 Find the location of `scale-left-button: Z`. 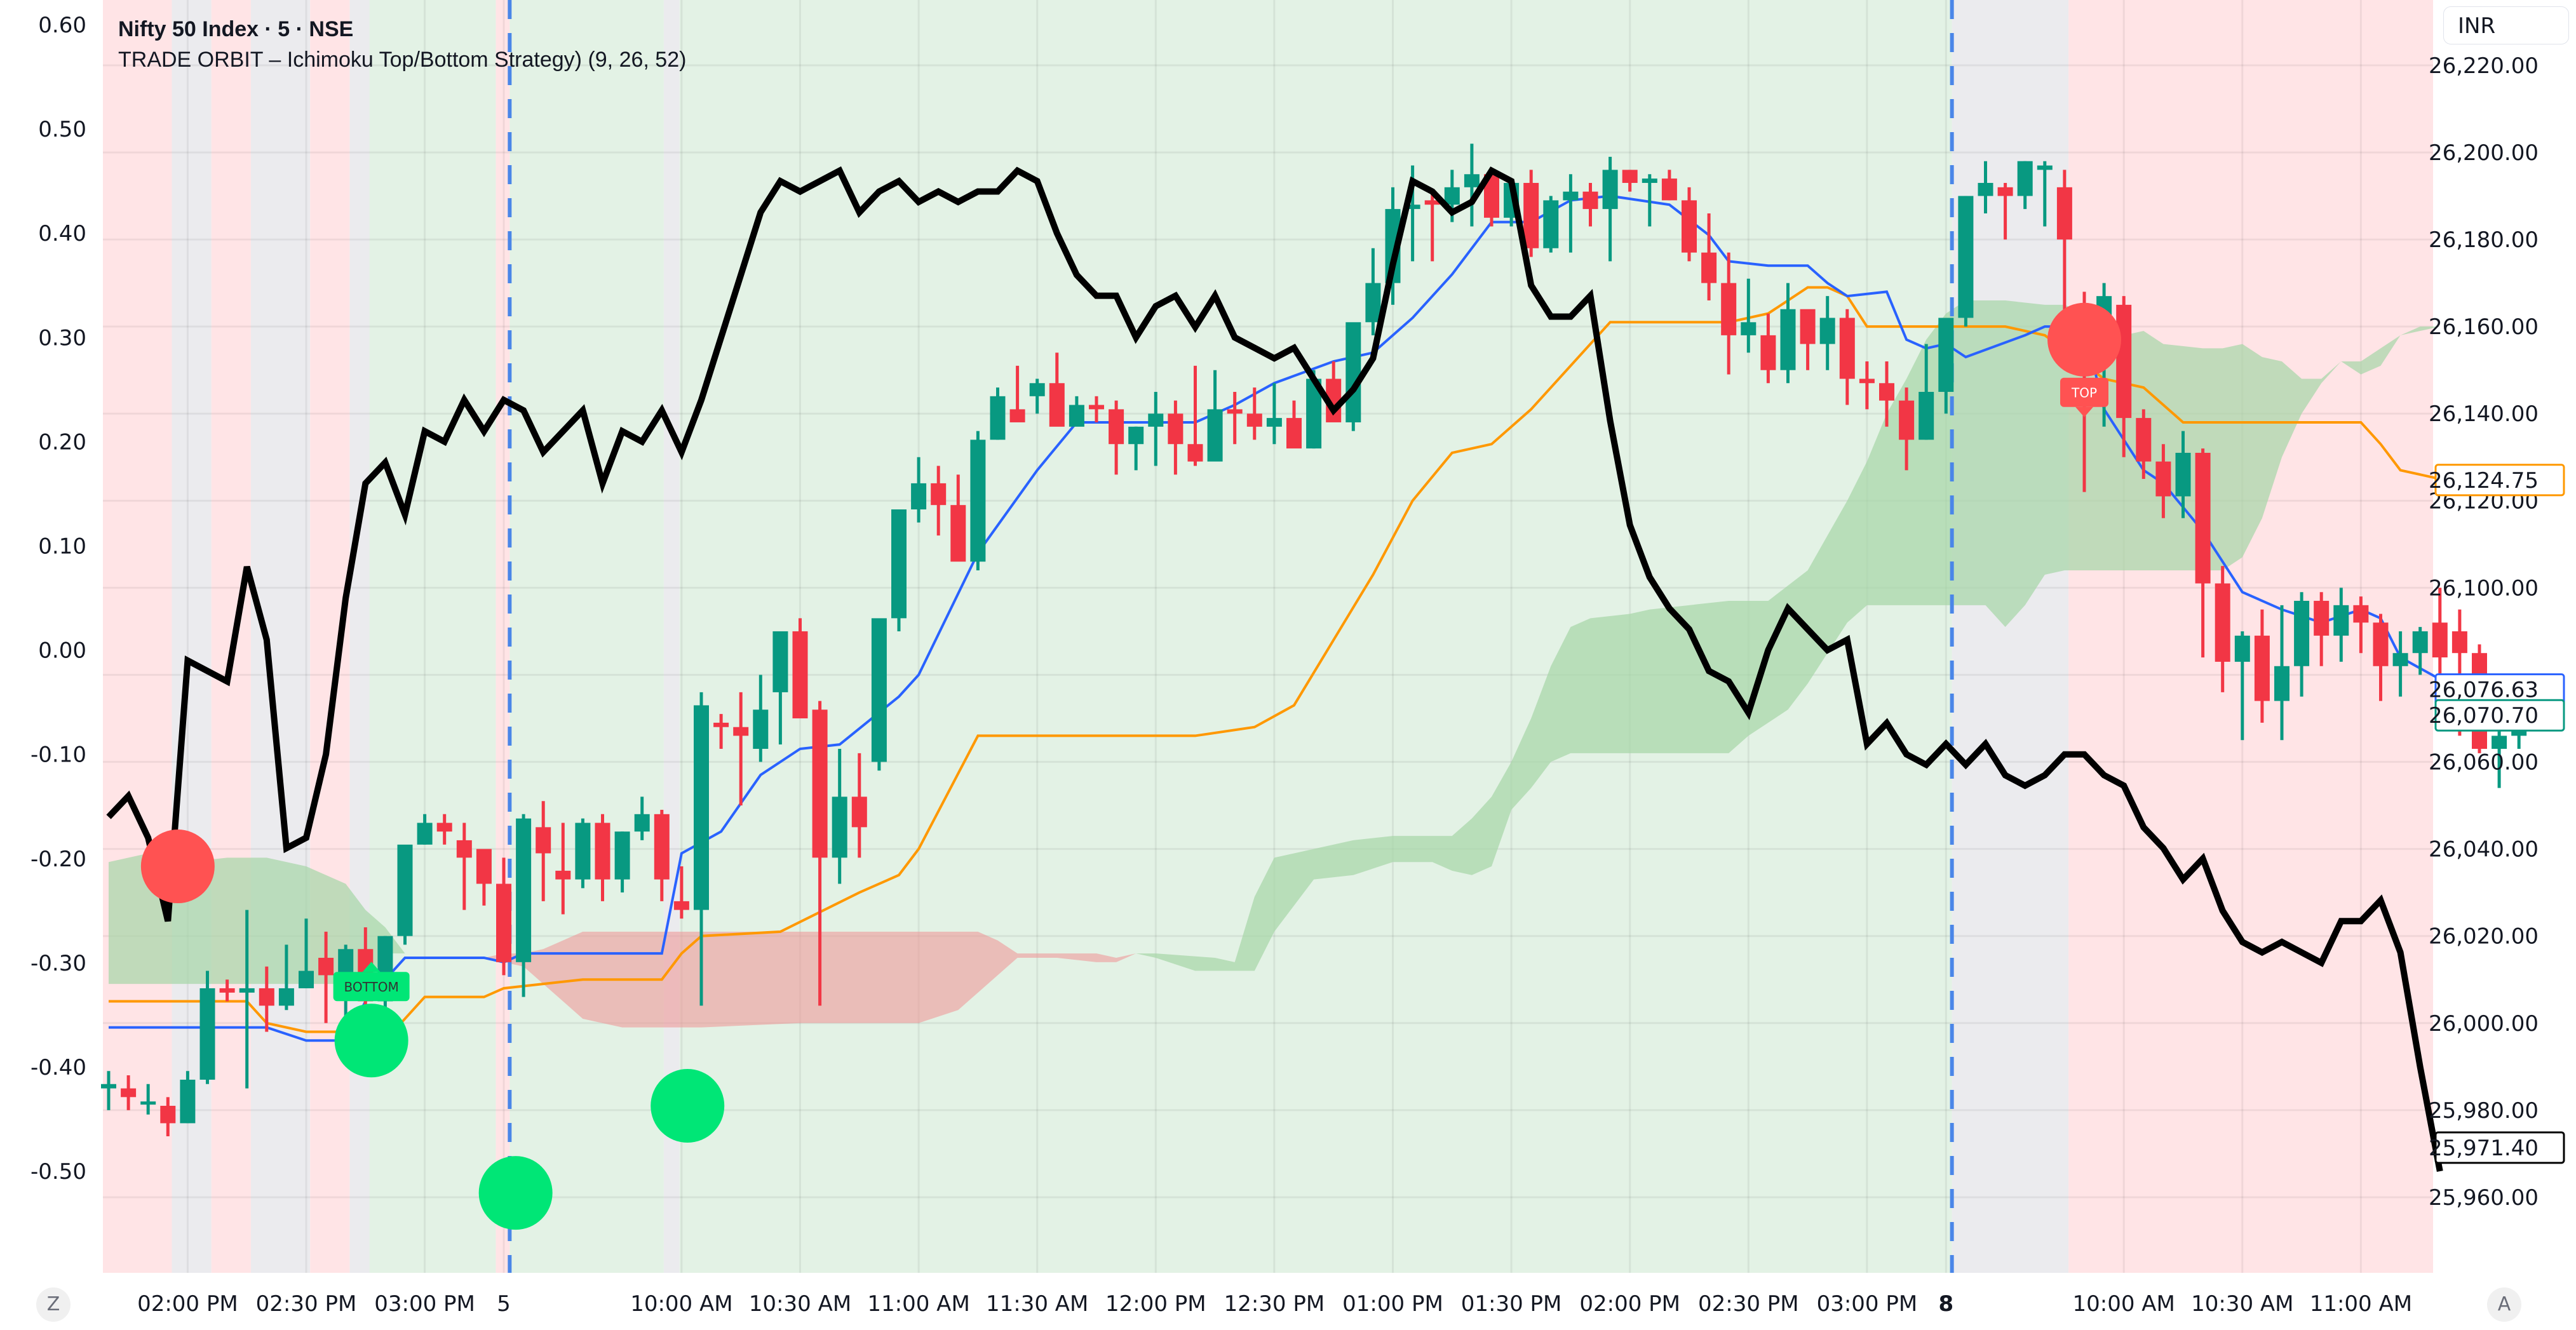

scale-left-button: Z is located at coordinates (53, 1304).